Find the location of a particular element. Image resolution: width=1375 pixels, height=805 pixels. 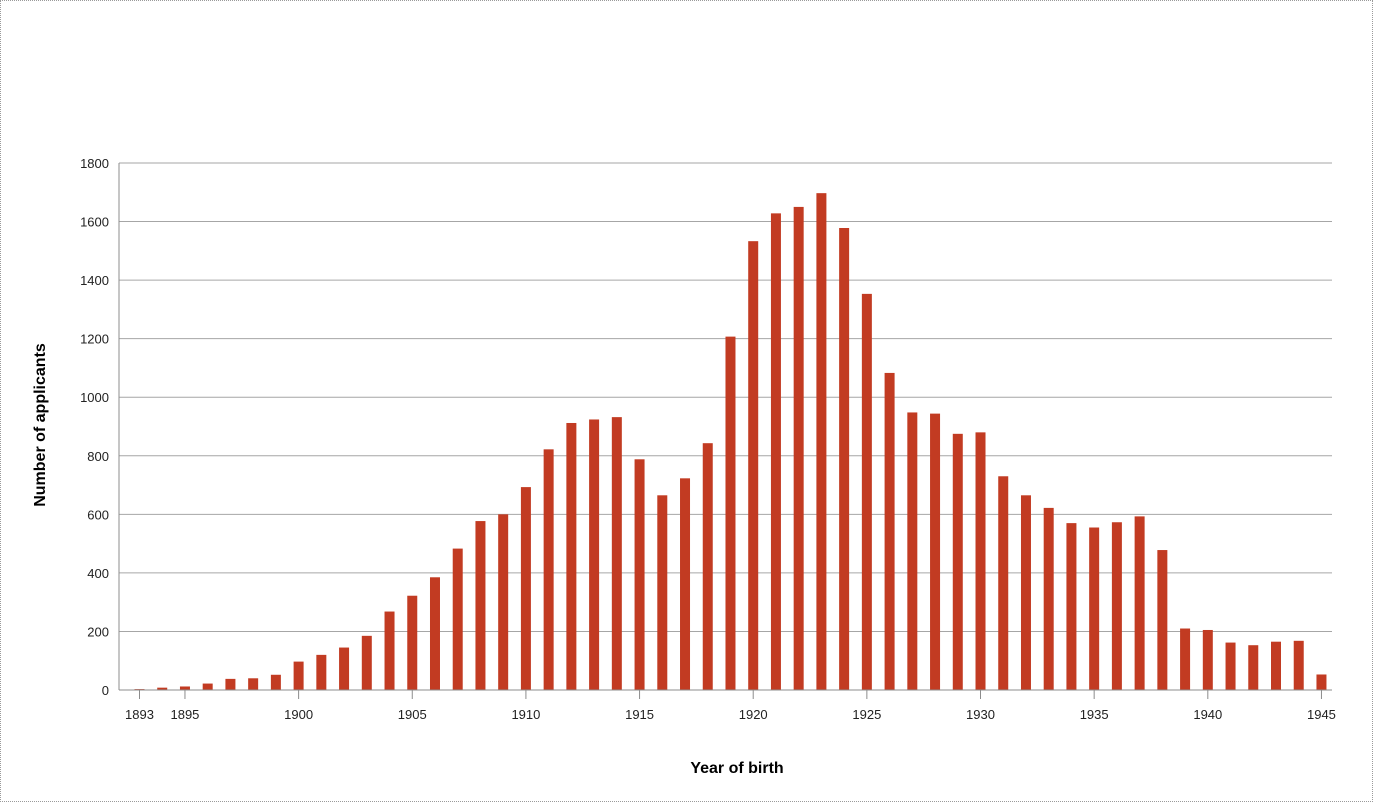

y-tick-label: 400 is located at coordinates (98, 573).